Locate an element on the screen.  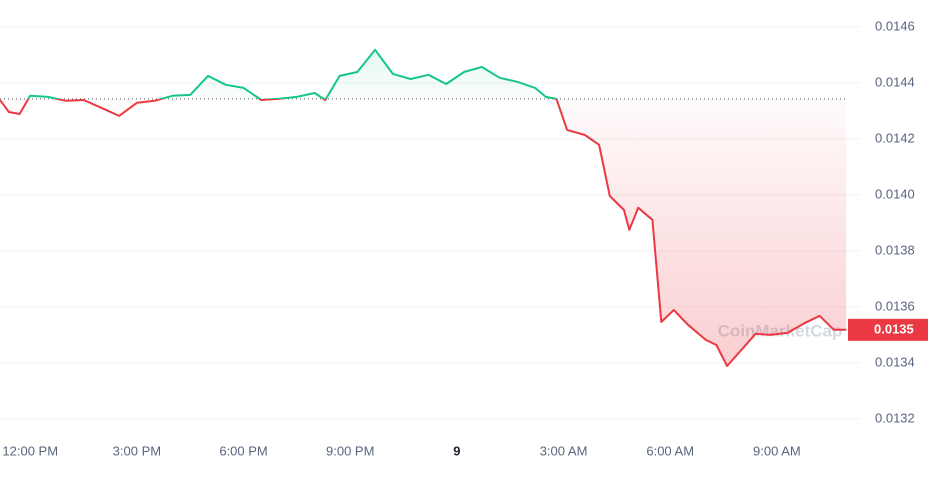
y-tick-label: 0.0132 is located at coordinates (895, 417).